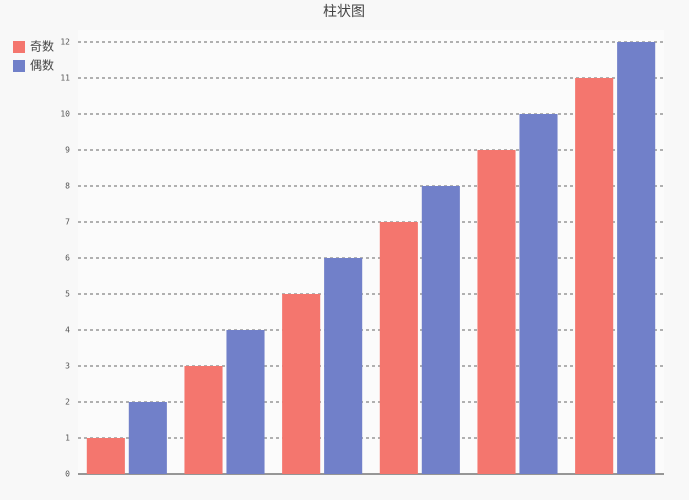 Image resolution: width=689 pixels, height=500 pixels. Describe the element at coordinates (67, 330) in the screenshot. I see `y-tick-label: 4` at that location.